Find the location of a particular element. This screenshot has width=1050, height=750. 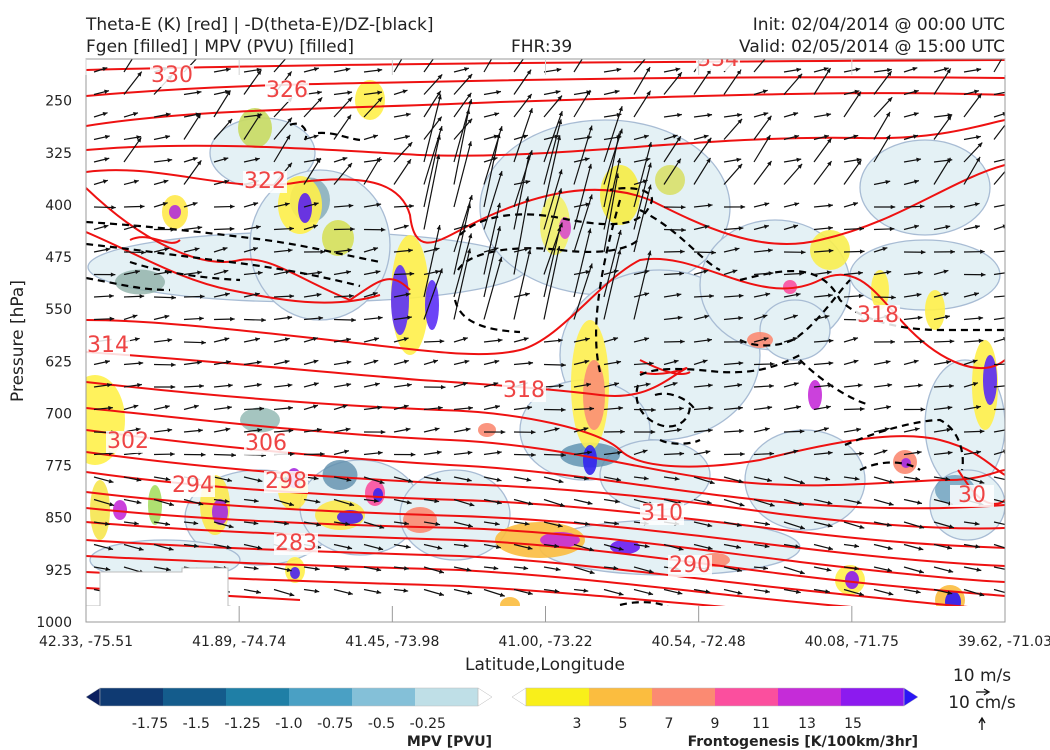

forecast-hour: FHR:39 is located at coordinates (542, 47).